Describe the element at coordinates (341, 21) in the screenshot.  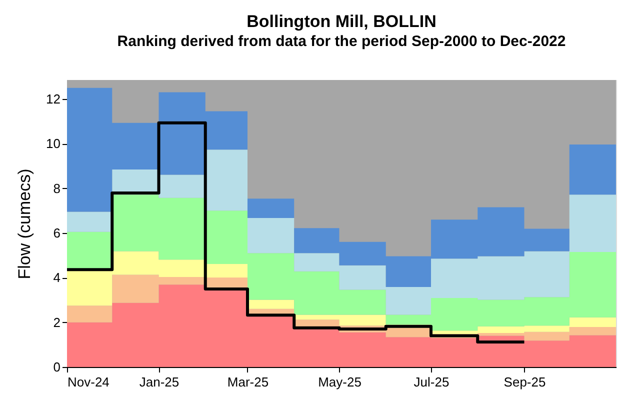
I see `chart-title: Bollington Mill, BOLLIN` at that location.